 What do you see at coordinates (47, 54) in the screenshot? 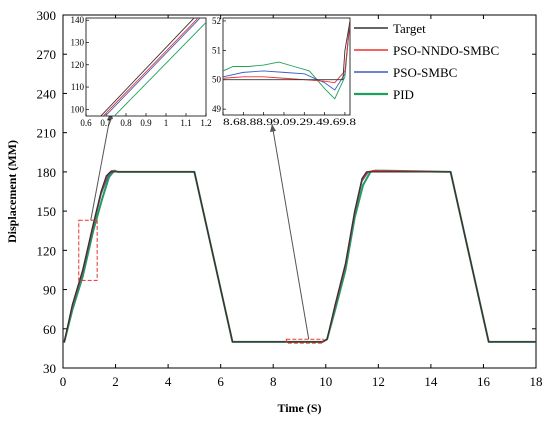
I see `y-tick-label: 270` at bounding box center [47, 54].